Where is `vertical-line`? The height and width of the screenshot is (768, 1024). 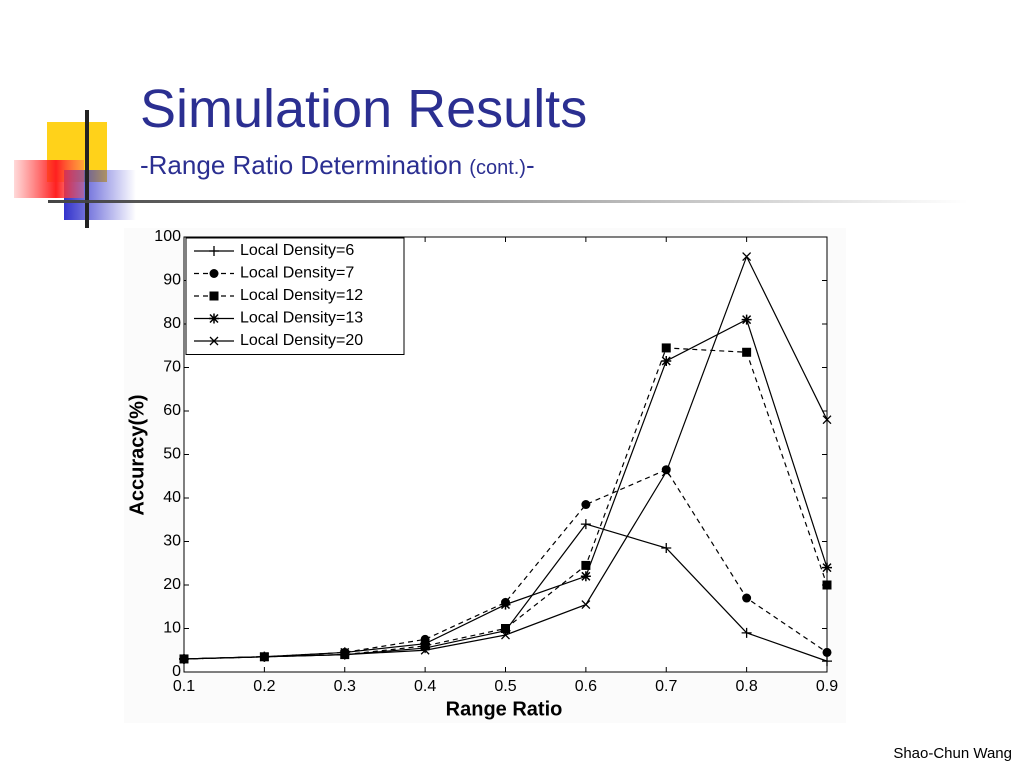
vertical-line is located at coordinates (87, 169).